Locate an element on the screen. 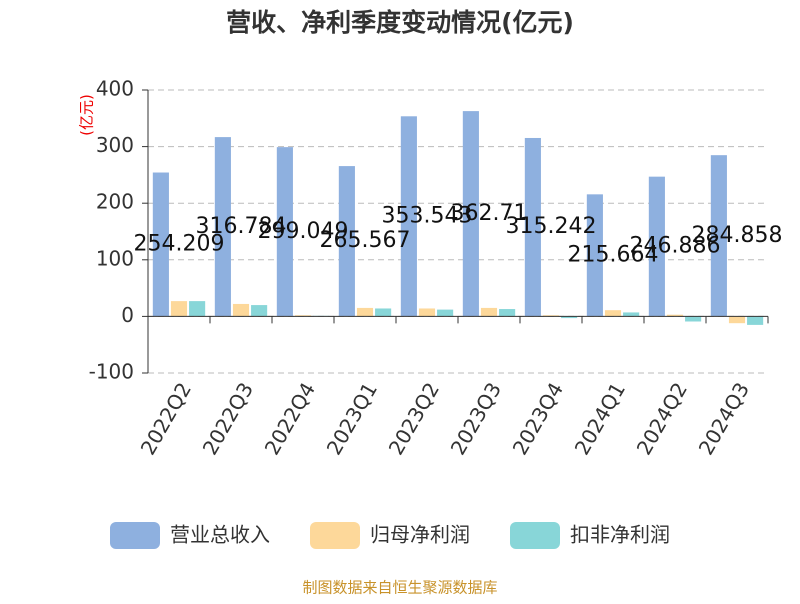  x-tick-label: 2024Q1 is located at coordinates (600, 418).